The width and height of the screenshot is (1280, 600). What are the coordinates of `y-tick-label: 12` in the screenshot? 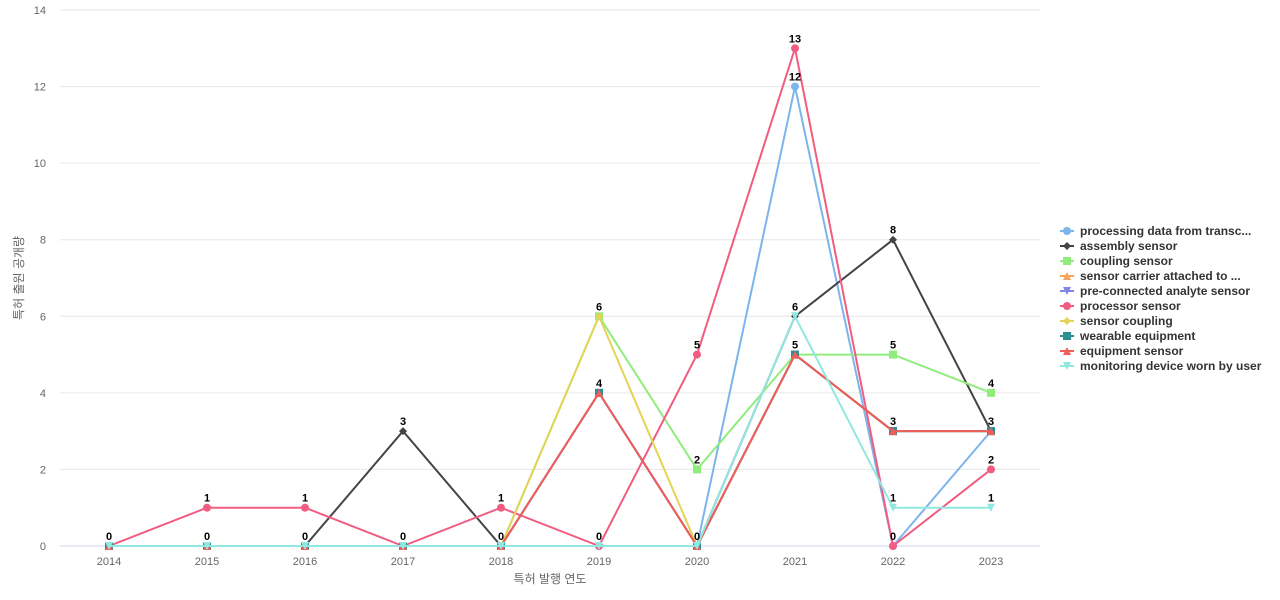 It's located at (40, 88).